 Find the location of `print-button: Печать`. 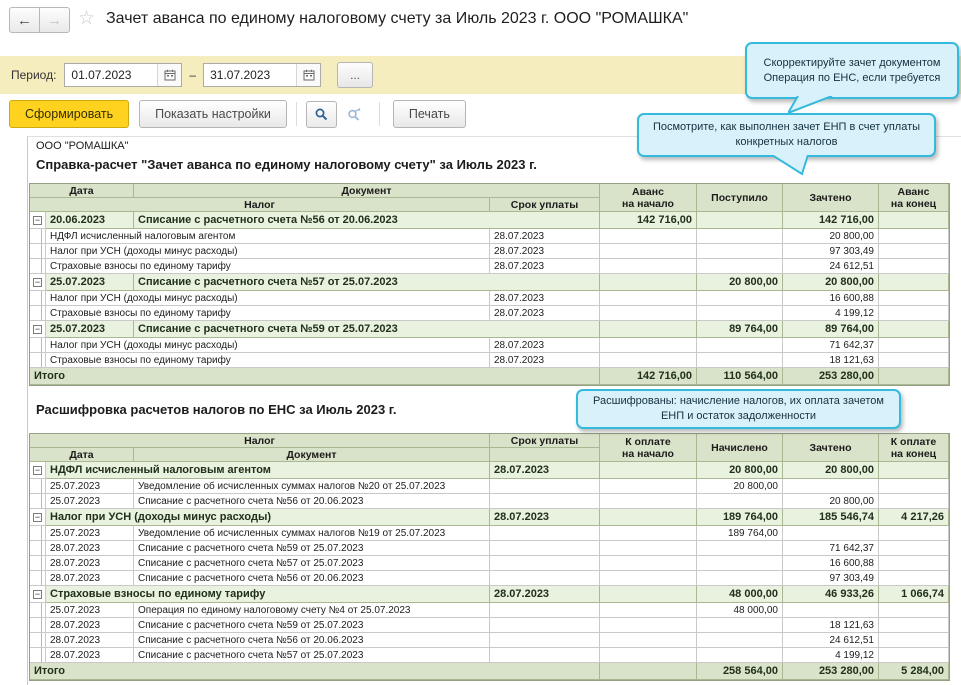

print-button: Печать is located at coordinates (429, 114).